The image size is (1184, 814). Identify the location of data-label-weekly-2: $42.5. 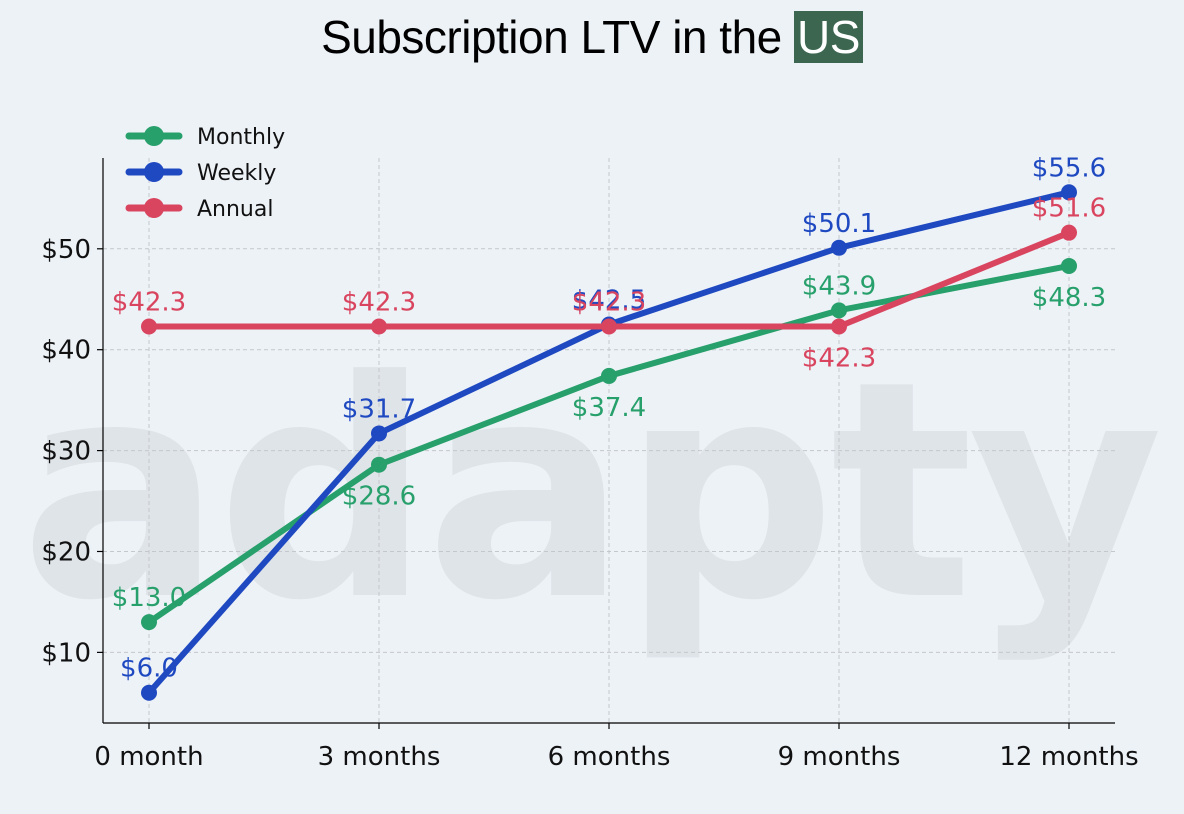
(609, 300).